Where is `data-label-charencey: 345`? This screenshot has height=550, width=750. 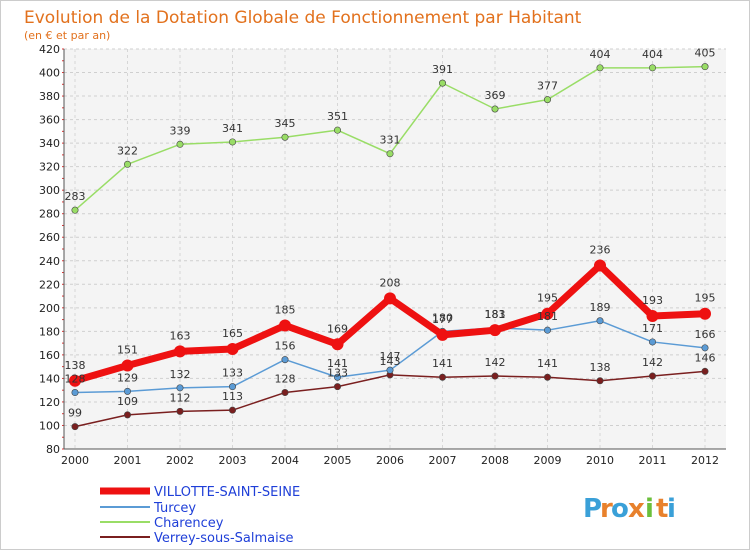
data-label-charencey: 345 is located at coordinates (285, 123).